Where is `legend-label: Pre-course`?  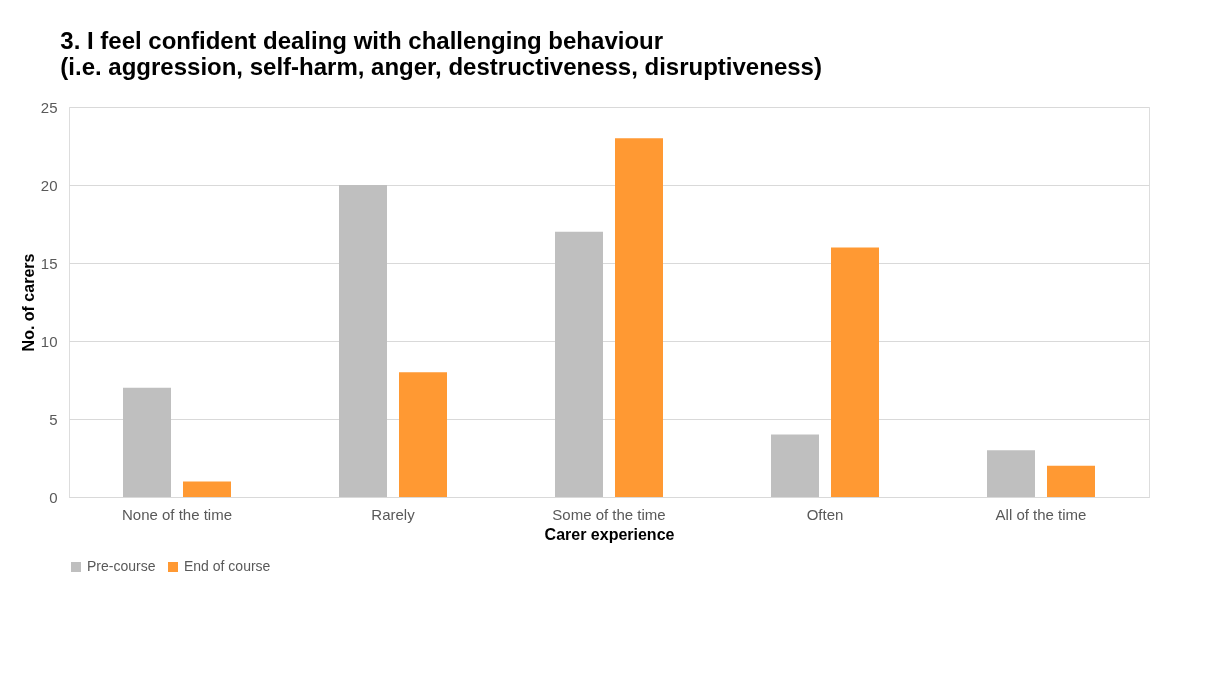
legend-label: Pre-course is located at coordinates (121, 566).